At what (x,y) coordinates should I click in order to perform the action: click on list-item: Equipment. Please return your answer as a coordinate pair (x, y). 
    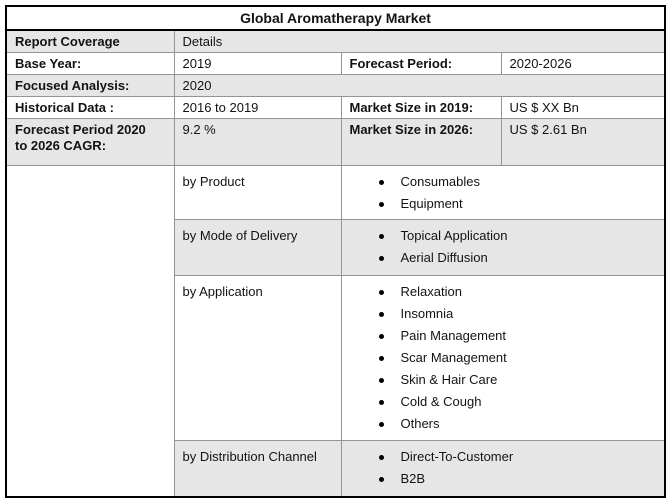
    Looking at the image, I should click on (503, 204).